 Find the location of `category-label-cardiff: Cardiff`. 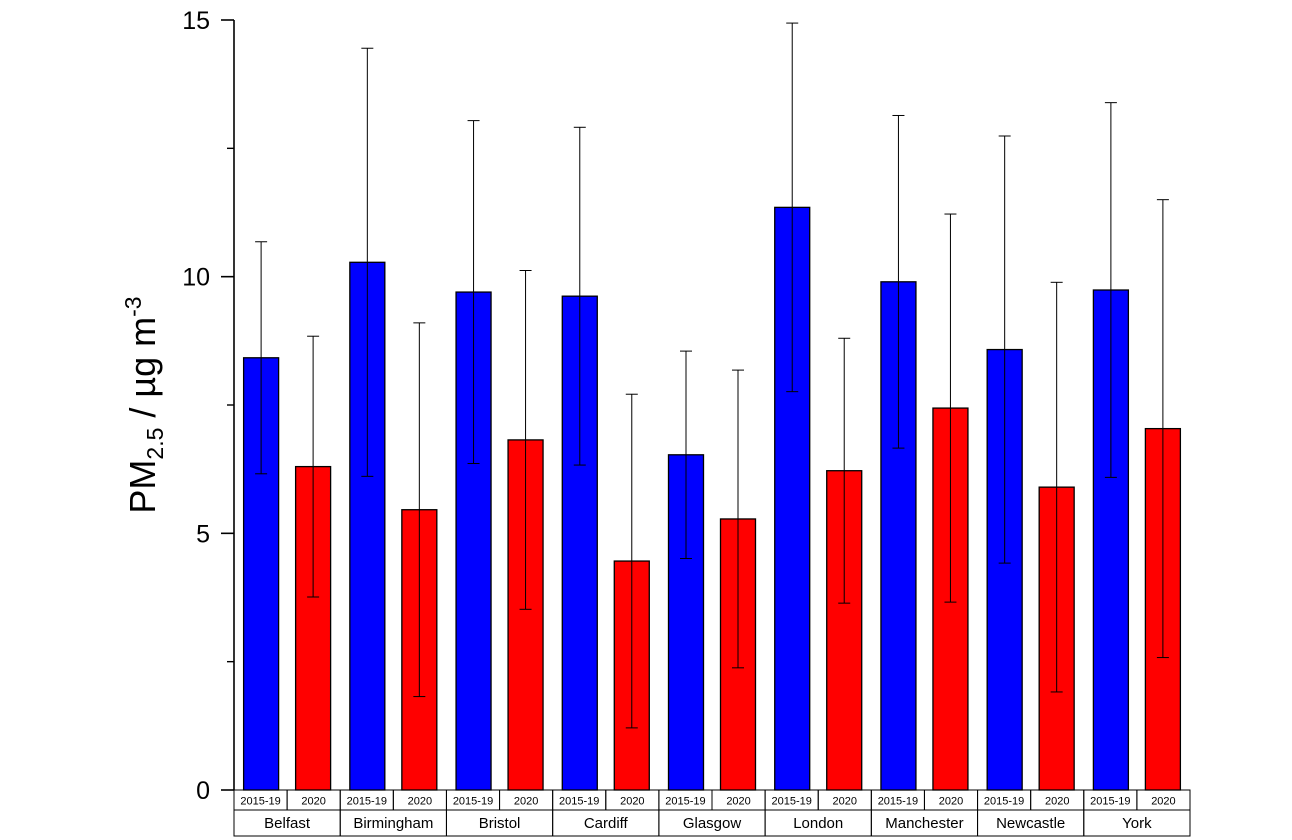

category-label-cardiff: Cardiff is located at coordinates (606, 823).